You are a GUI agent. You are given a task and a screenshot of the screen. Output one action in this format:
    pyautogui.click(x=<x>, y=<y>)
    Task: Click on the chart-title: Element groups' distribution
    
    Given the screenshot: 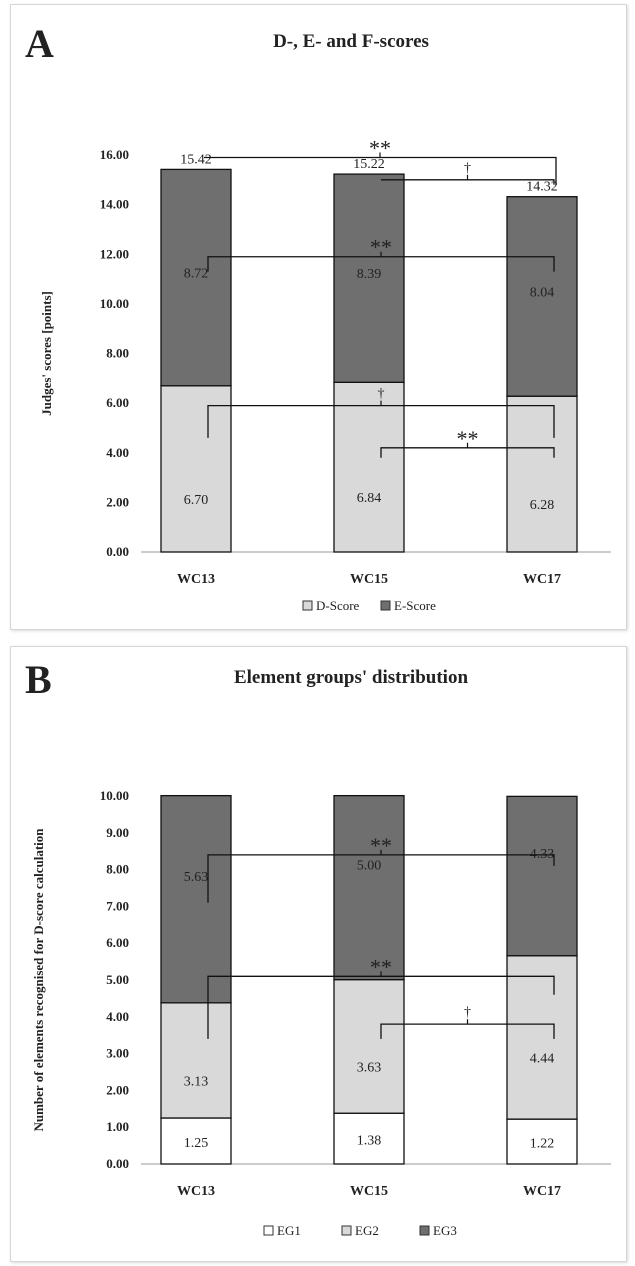 What is the action you would take?
    pyautogui.click(x=351, y=677)
    